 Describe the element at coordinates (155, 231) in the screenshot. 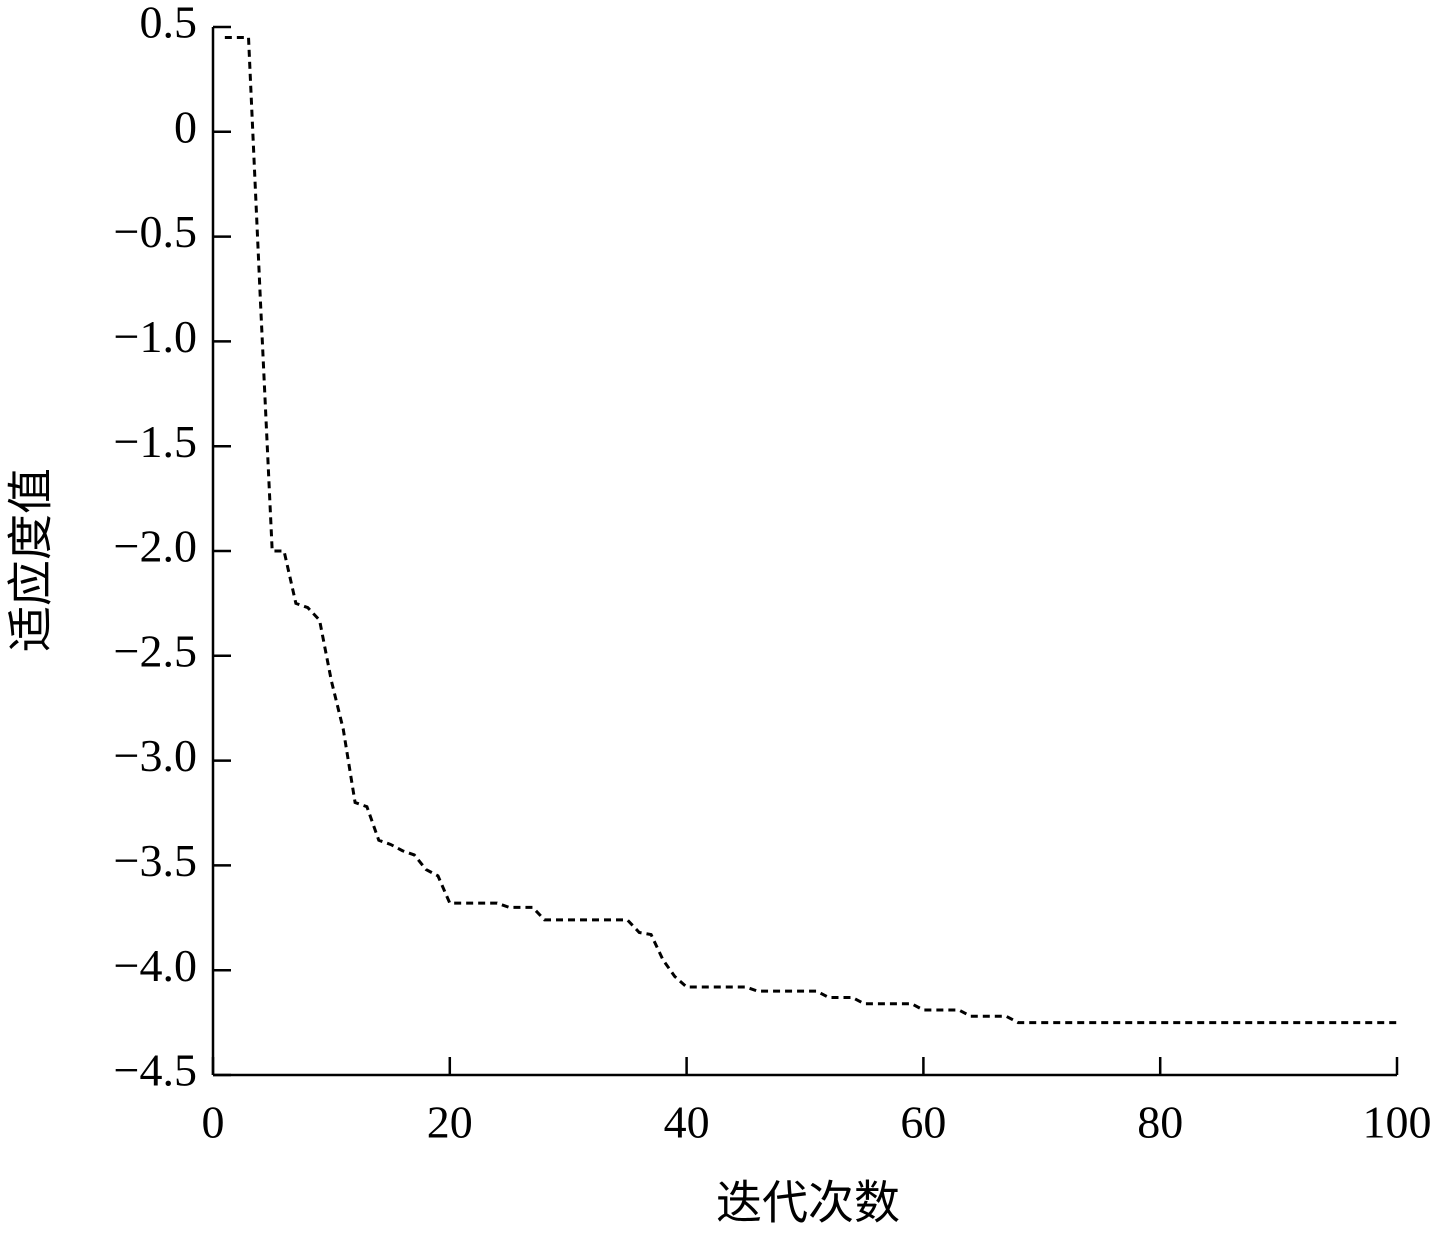

I see `y-tick-label: −0.5` at that location.